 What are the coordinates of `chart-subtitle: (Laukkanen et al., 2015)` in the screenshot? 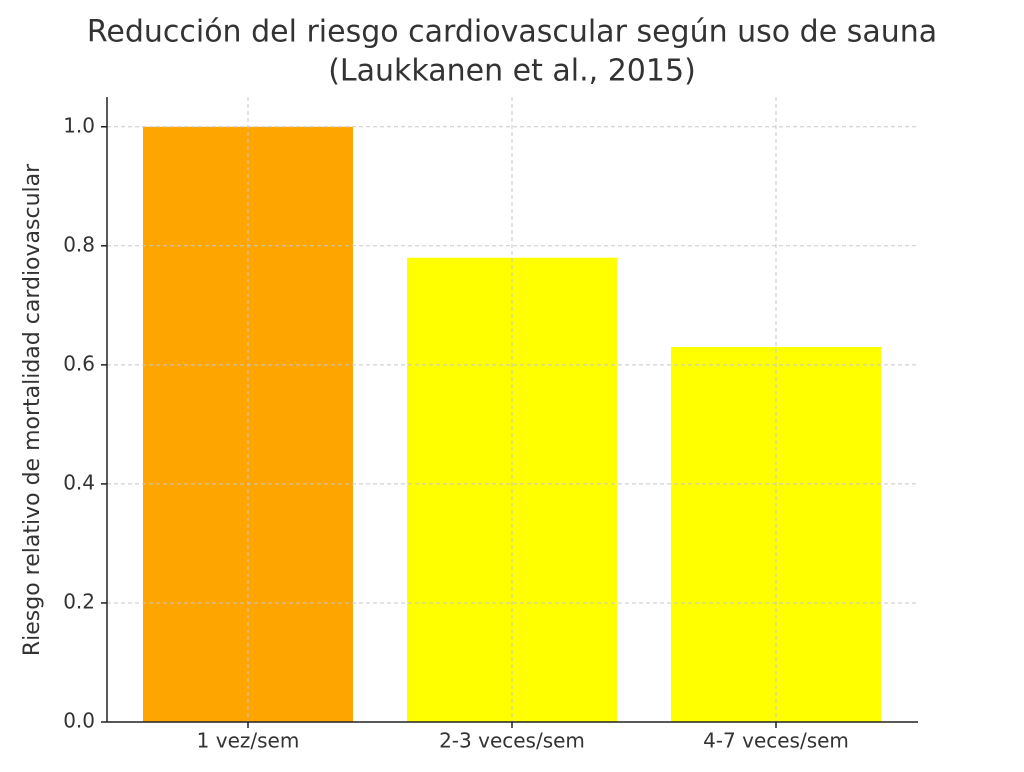 It's located at (512, 71).